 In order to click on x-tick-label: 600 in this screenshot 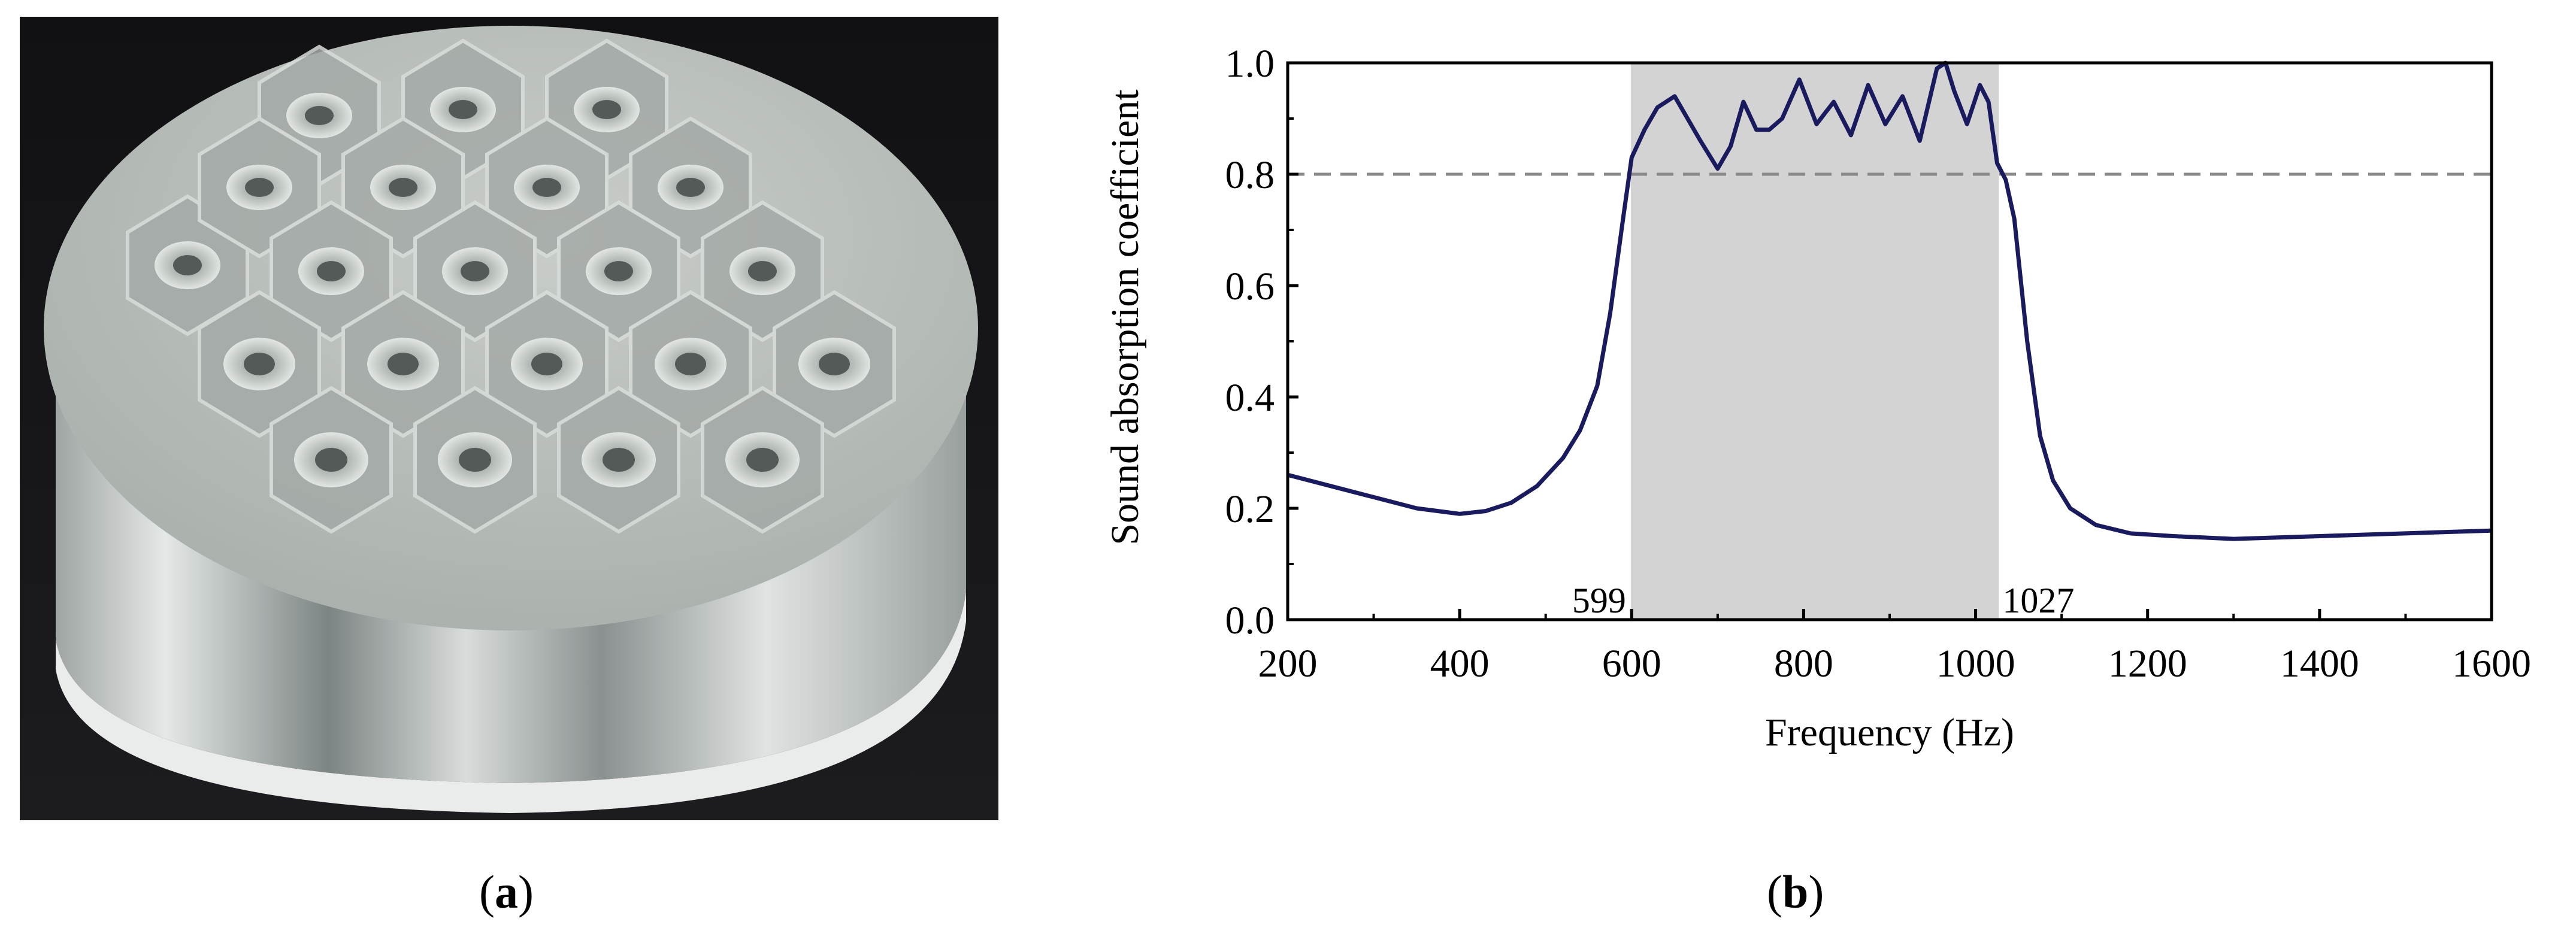, I will do `click(1631, 664)`.